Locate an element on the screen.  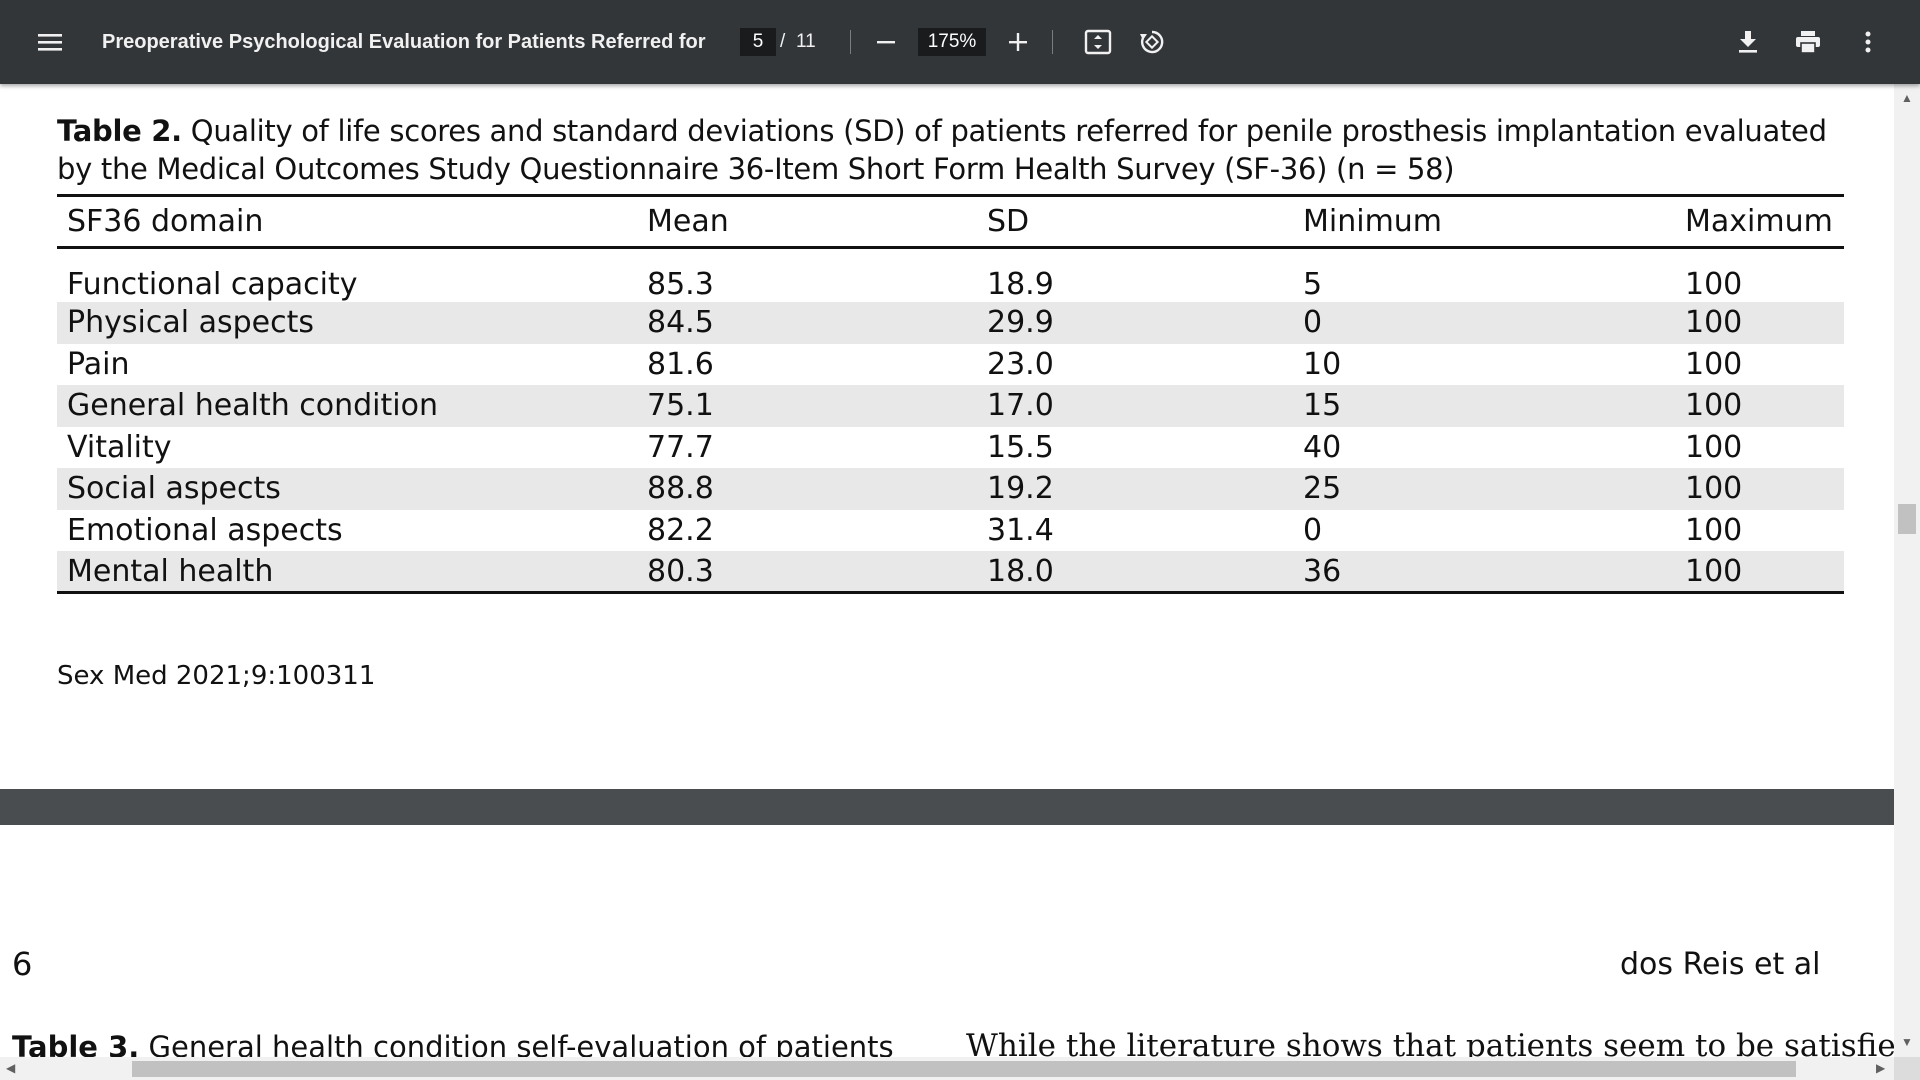
cell-domain: Functional capacity is located at coordinates (212, 284).